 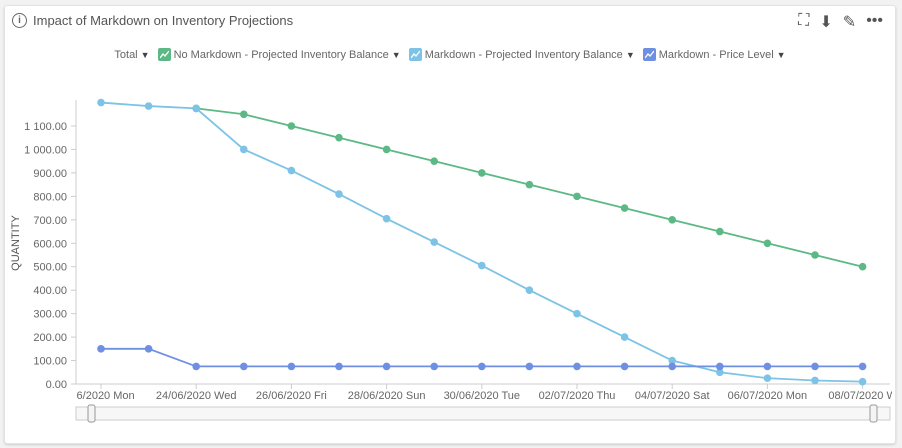 What do you see at coordinates (50, 244) in the screenshot?
I see `y-tick-label: 600.00` at bounding box center [50, 244].